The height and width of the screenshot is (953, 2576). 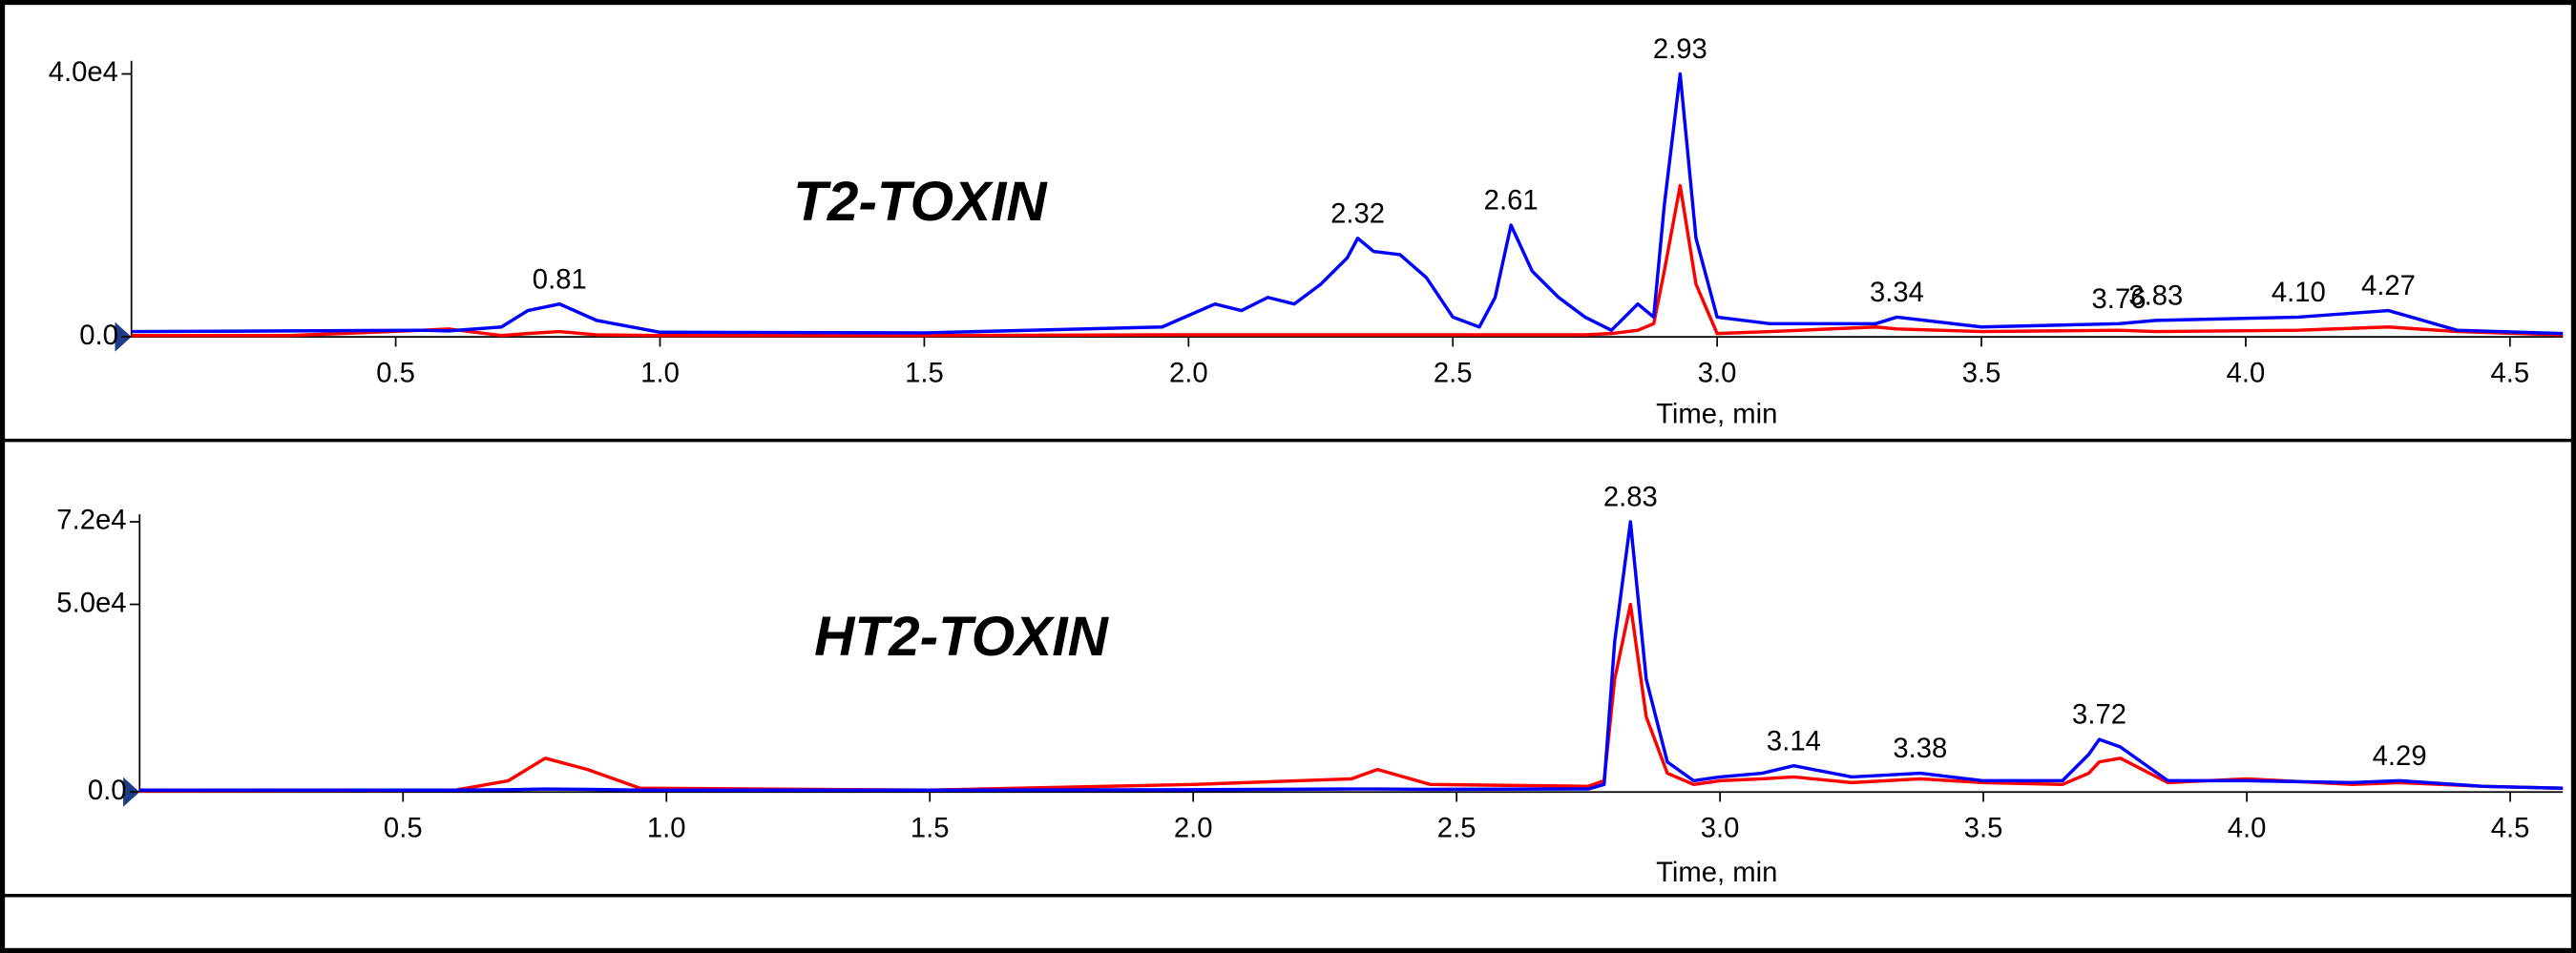 I want to click on peak-label: 2.61, so click(x=1511, y=201).